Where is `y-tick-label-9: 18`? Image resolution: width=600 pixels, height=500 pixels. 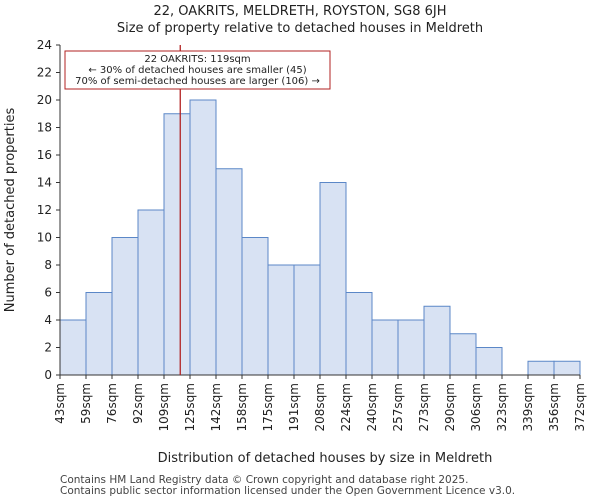
y-tick-label-9: 18 is located at coordinates (44, 128).